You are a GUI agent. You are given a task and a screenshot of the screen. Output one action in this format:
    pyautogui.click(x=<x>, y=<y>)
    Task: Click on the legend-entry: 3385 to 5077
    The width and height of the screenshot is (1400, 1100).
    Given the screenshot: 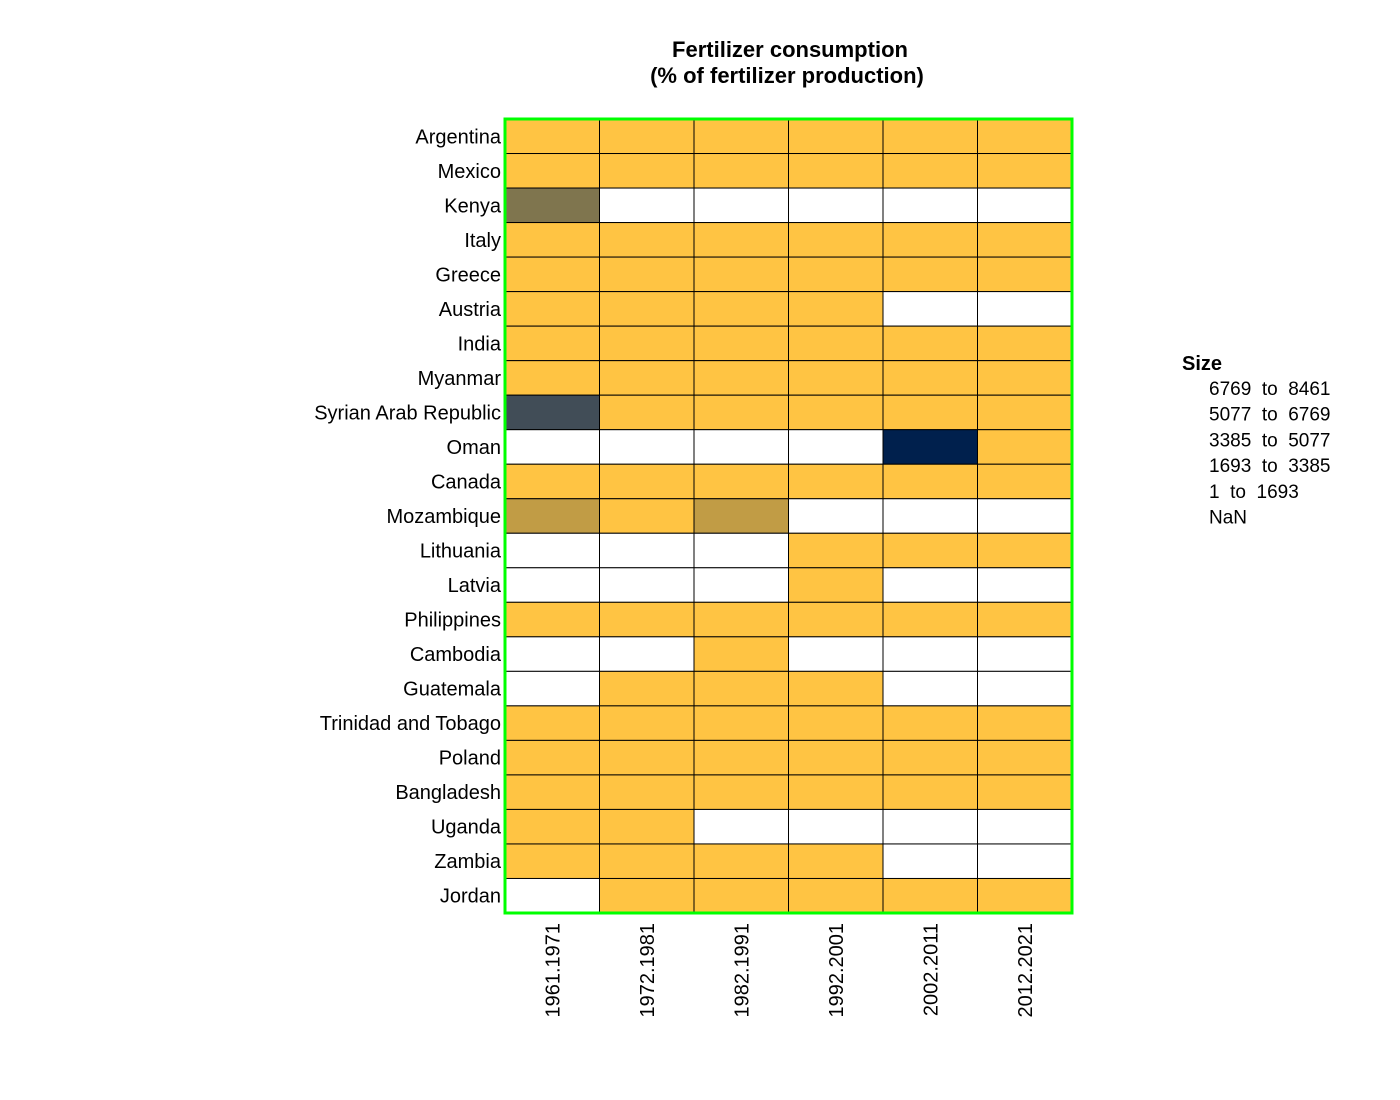 What is the action you would take?
    pyautogui.click(x=1270, y=440)
    